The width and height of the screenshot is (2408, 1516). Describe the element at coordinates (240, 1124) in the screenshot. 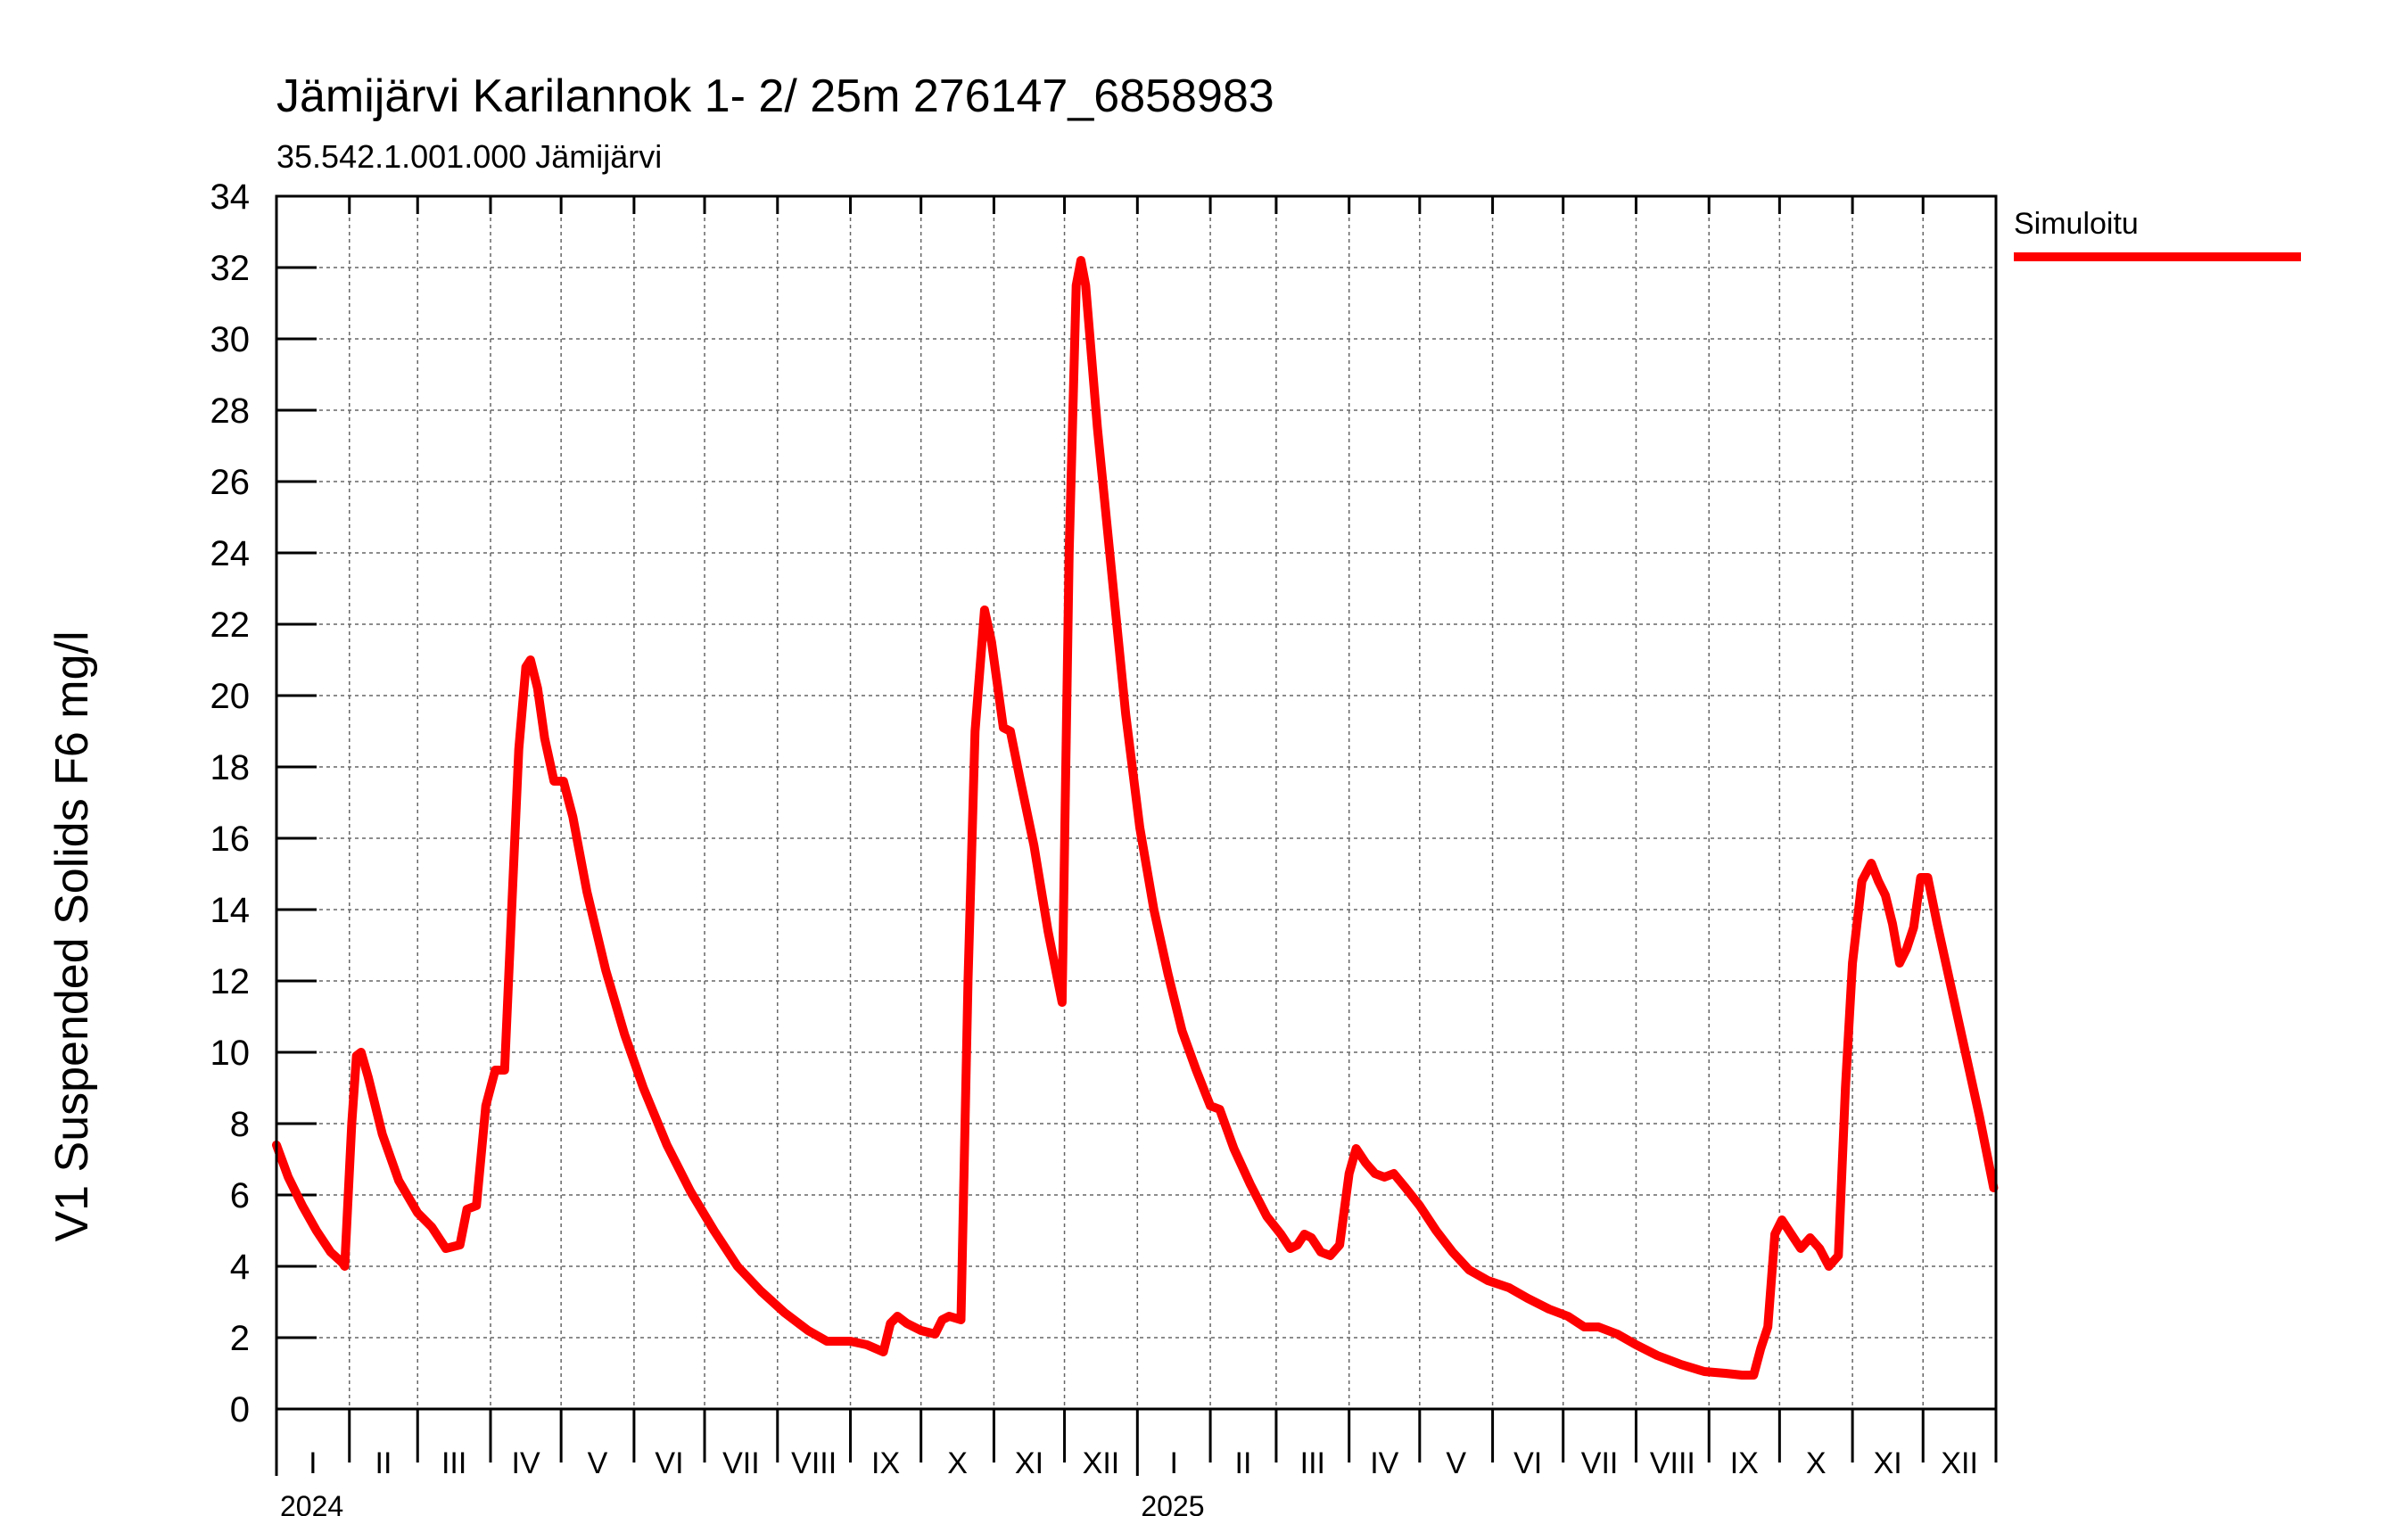

I see `y-tick-label: 8` at that location.